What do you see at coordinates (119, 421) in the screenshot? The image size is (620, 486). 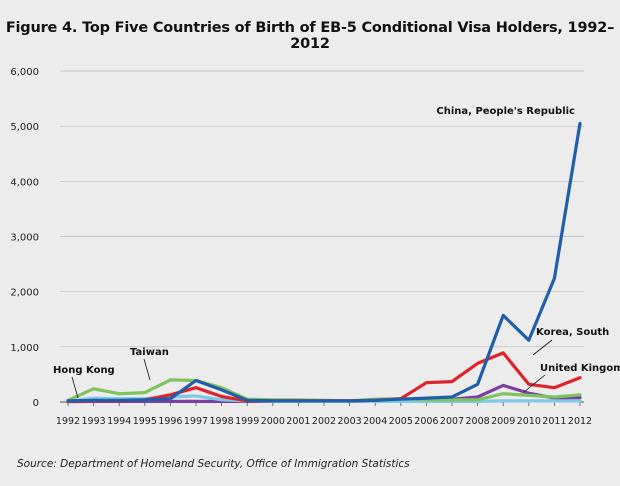 I see `x-tick-label: 1994` at bounding box center [119, 421].